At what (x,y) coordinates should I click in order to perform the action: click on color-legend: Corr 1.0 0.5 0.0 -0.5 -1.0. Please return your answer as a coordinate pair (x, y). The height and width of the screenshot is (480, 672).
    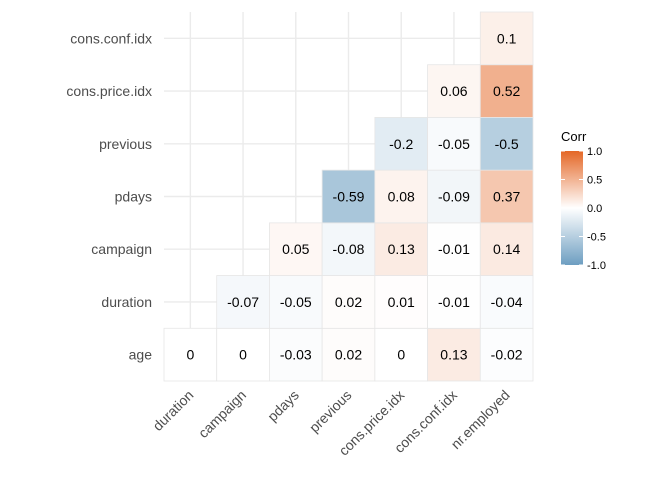
    Looking at the image, I should click on (583, 200).